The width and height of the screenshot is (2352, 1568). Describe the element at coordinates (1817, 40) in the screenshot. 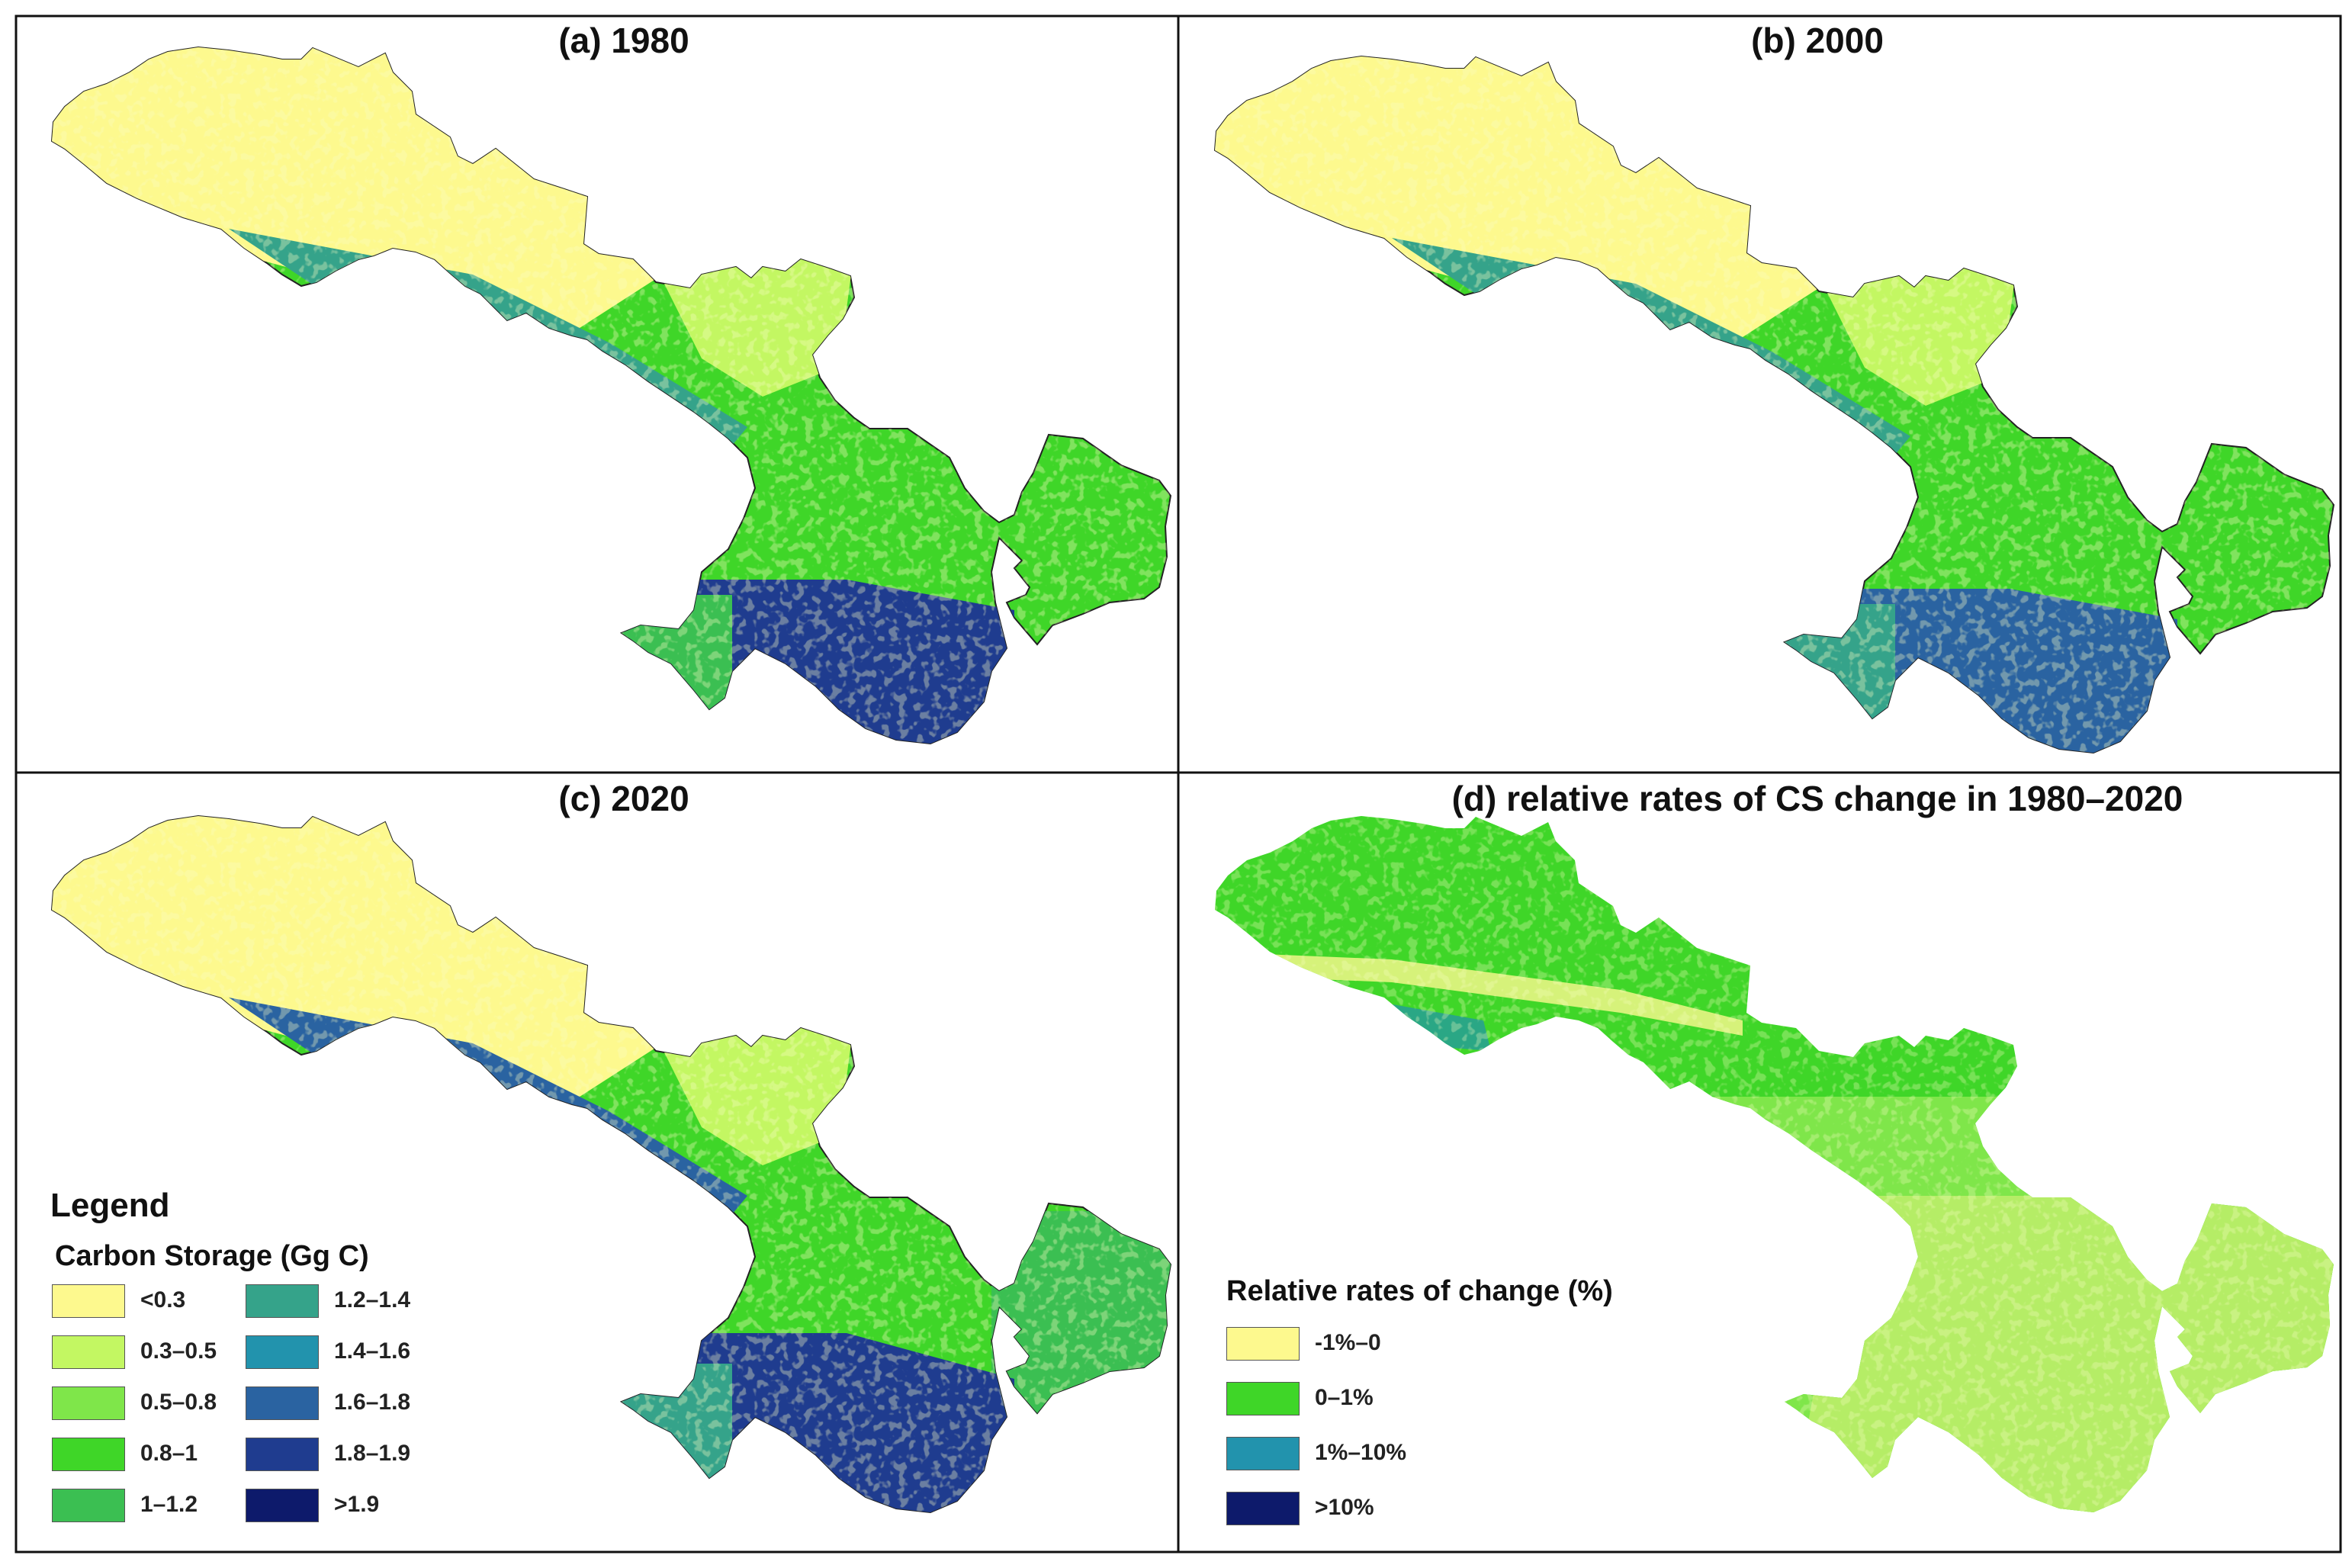

I see `panel-title-b: (b) 2000` at that location.